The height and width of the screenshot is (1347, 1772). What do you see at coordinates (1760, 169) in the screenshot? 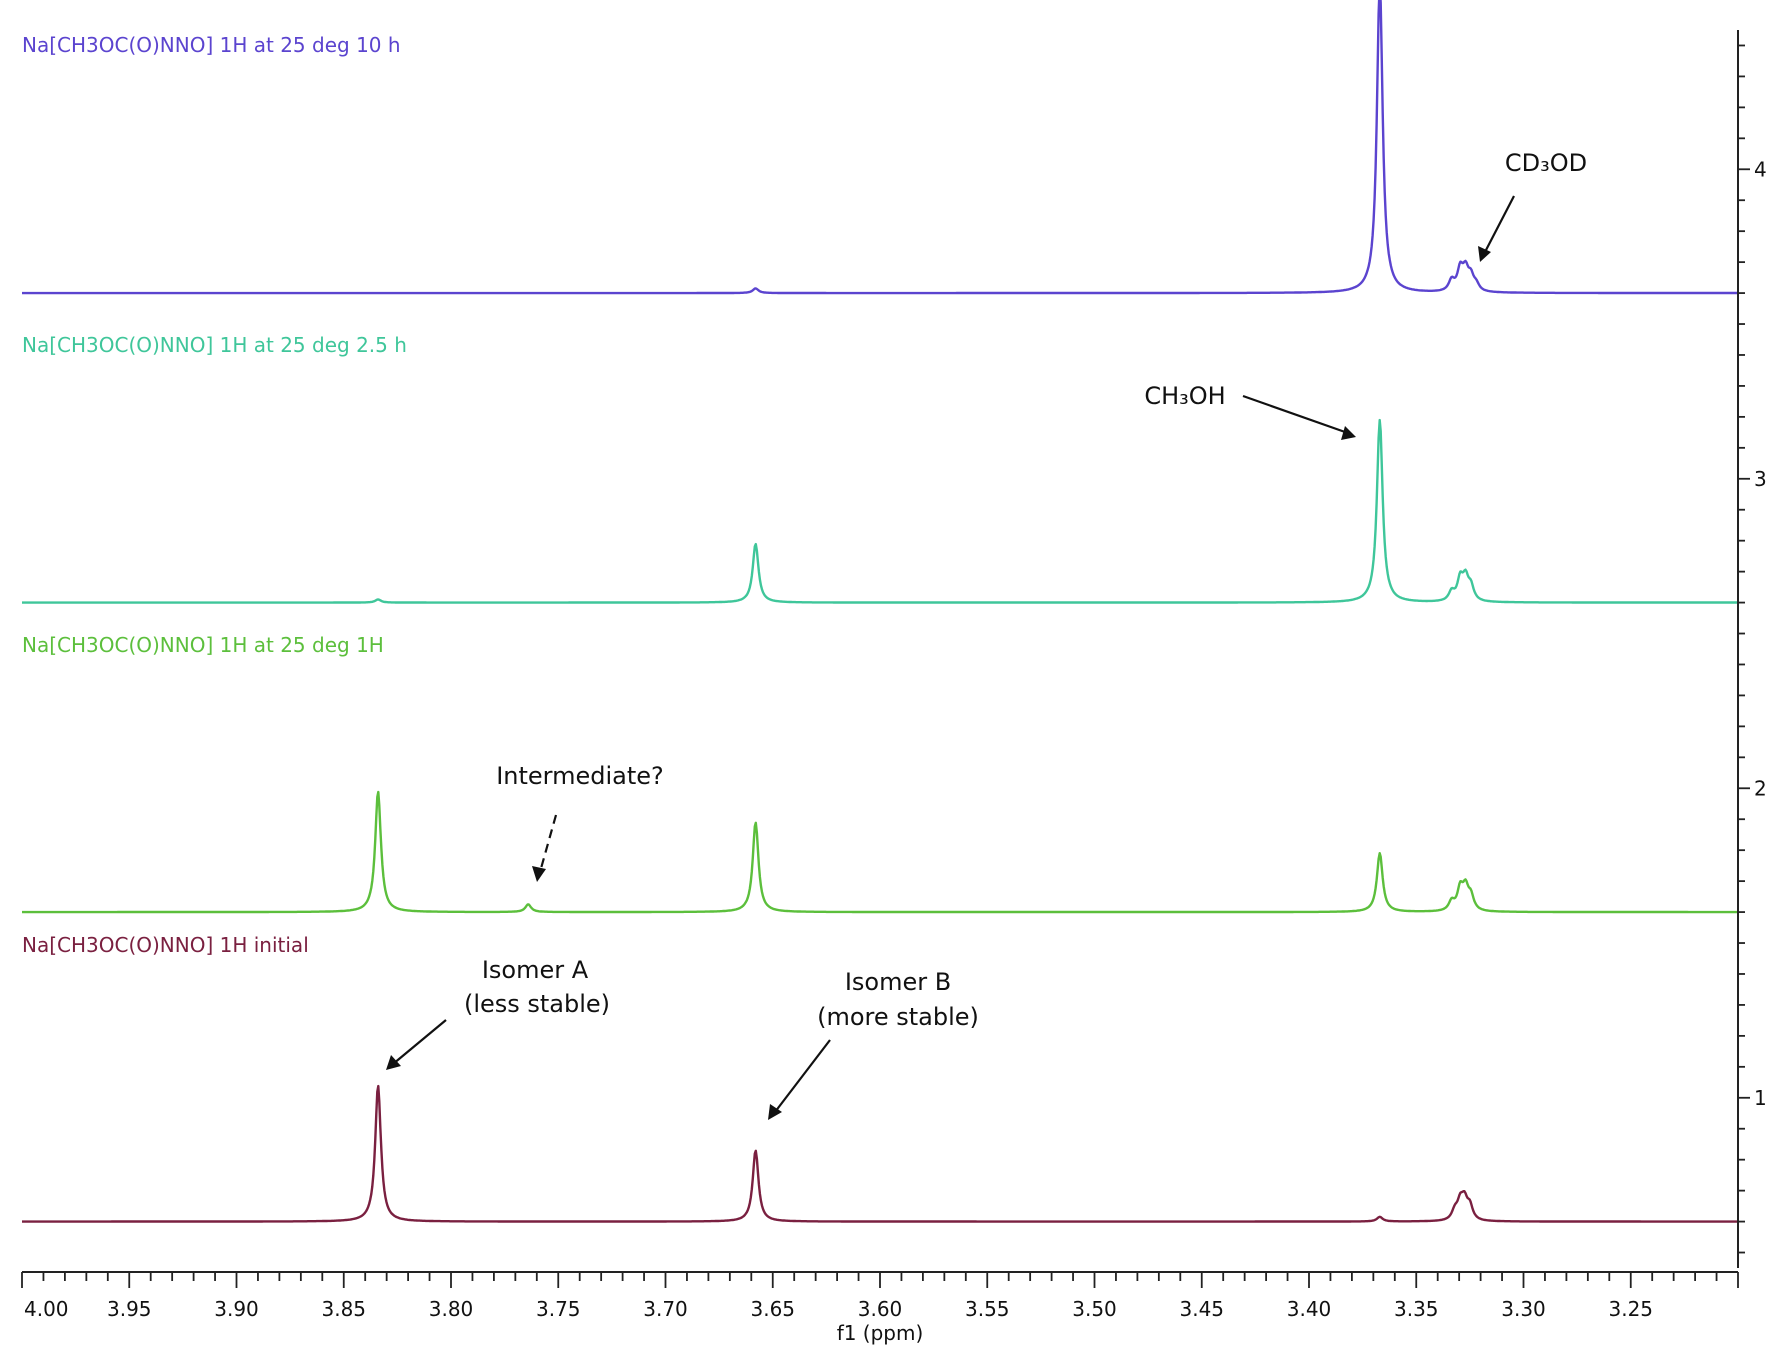
I see `y-tick-label: 4` at bounding box center [1760, 169].